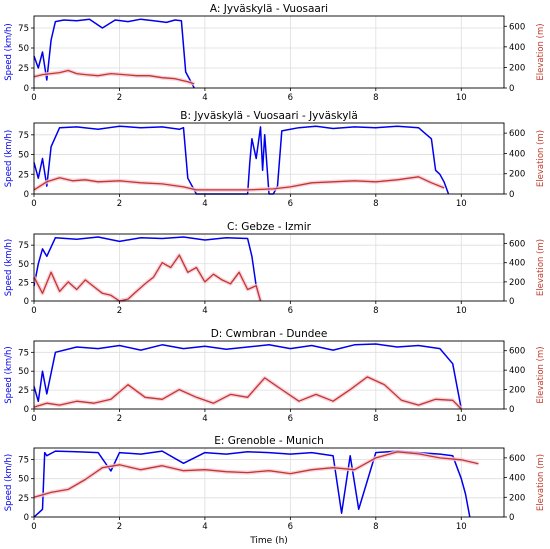 The height and width of the screenshot is (549, 550). I want to click on chart-title: B: Jyväskylä - Vuosaari - Jyväskylä, so click(269, 116).